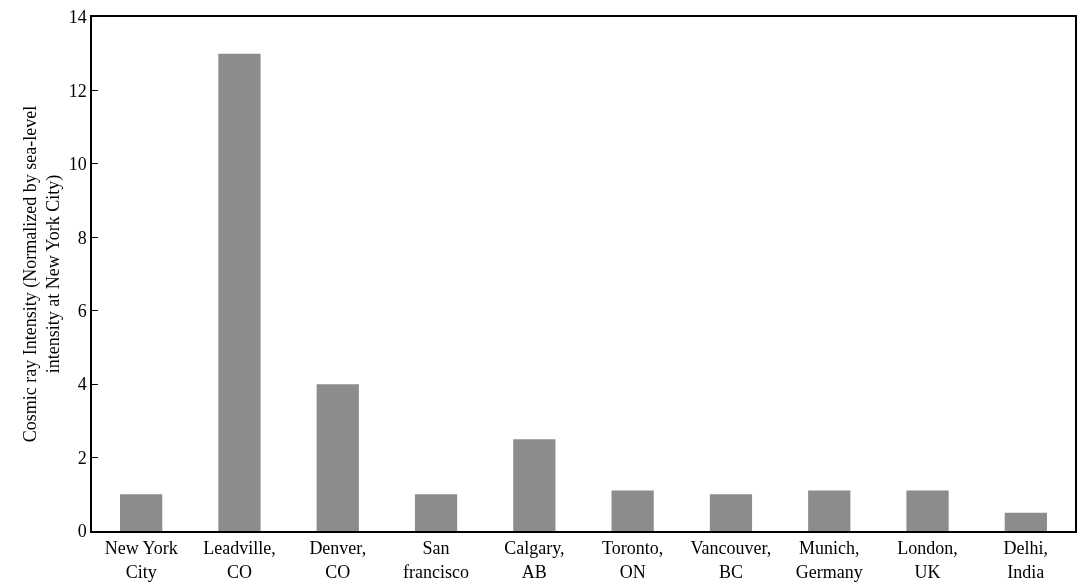 The image size is (1080, 587). I want to click on y-tick-label: 6, so click(82, 311).